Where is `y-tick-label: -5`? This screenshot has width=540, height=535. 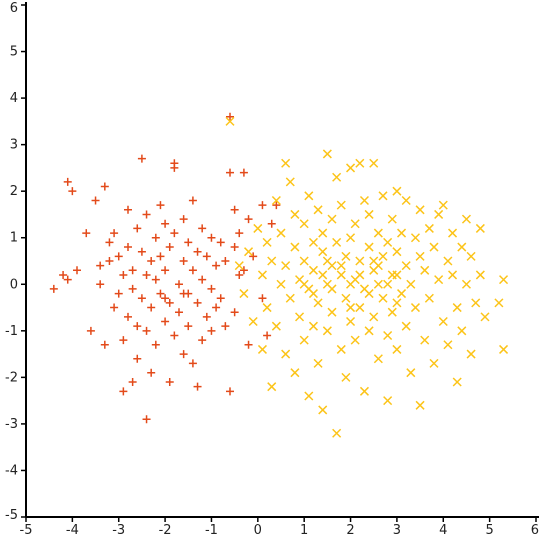 y-tick-label: -5 is located at coordinates (11, 515).